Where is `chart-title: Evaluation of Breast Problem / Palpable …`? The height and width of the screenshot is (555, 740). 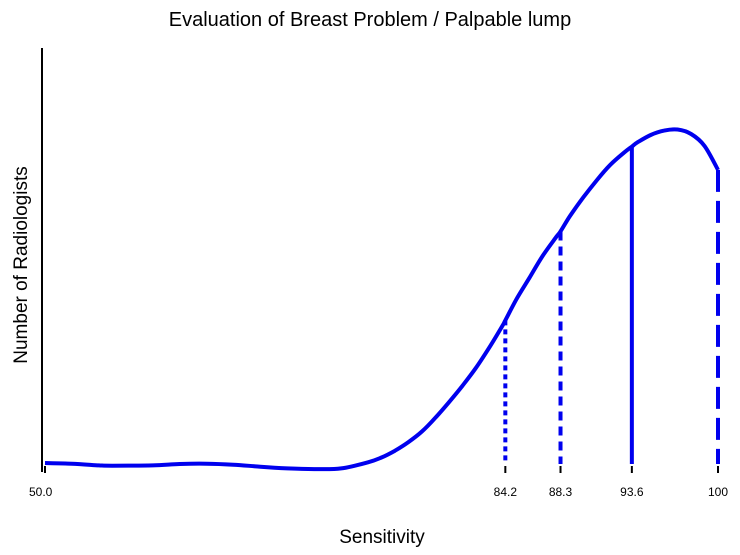
chart-title: Evaluation of Breast Problem / Palpable … is located at coordinates (370, 20).